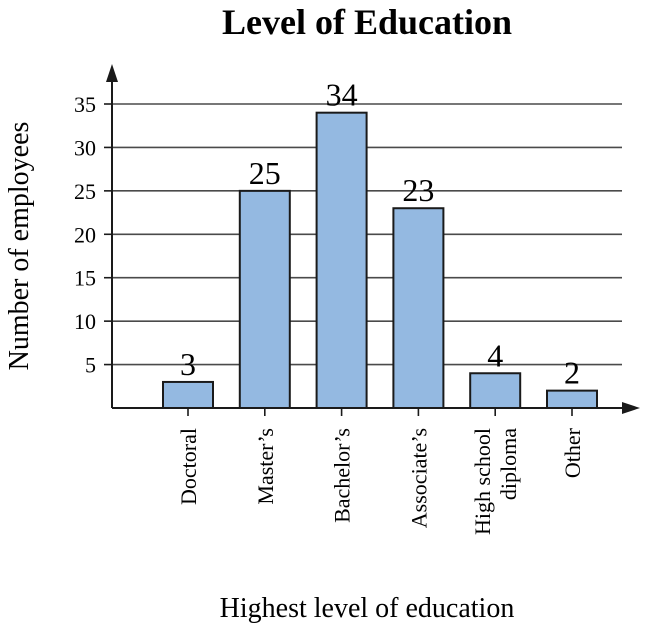 The image size is (647, 629). I want to click on category-label-1-line-0: Master’s, so click(265, 466).